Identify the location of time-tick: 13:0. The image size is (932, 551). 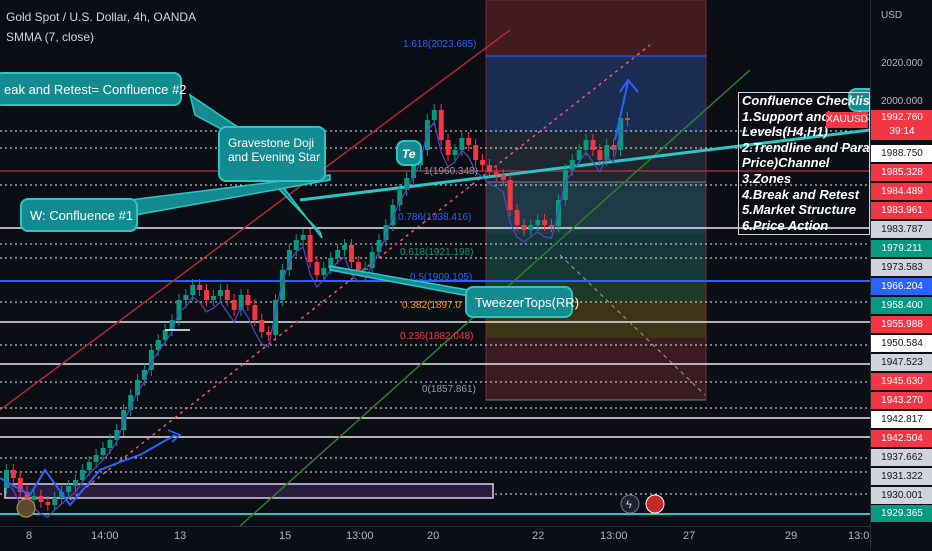
(859, 536).